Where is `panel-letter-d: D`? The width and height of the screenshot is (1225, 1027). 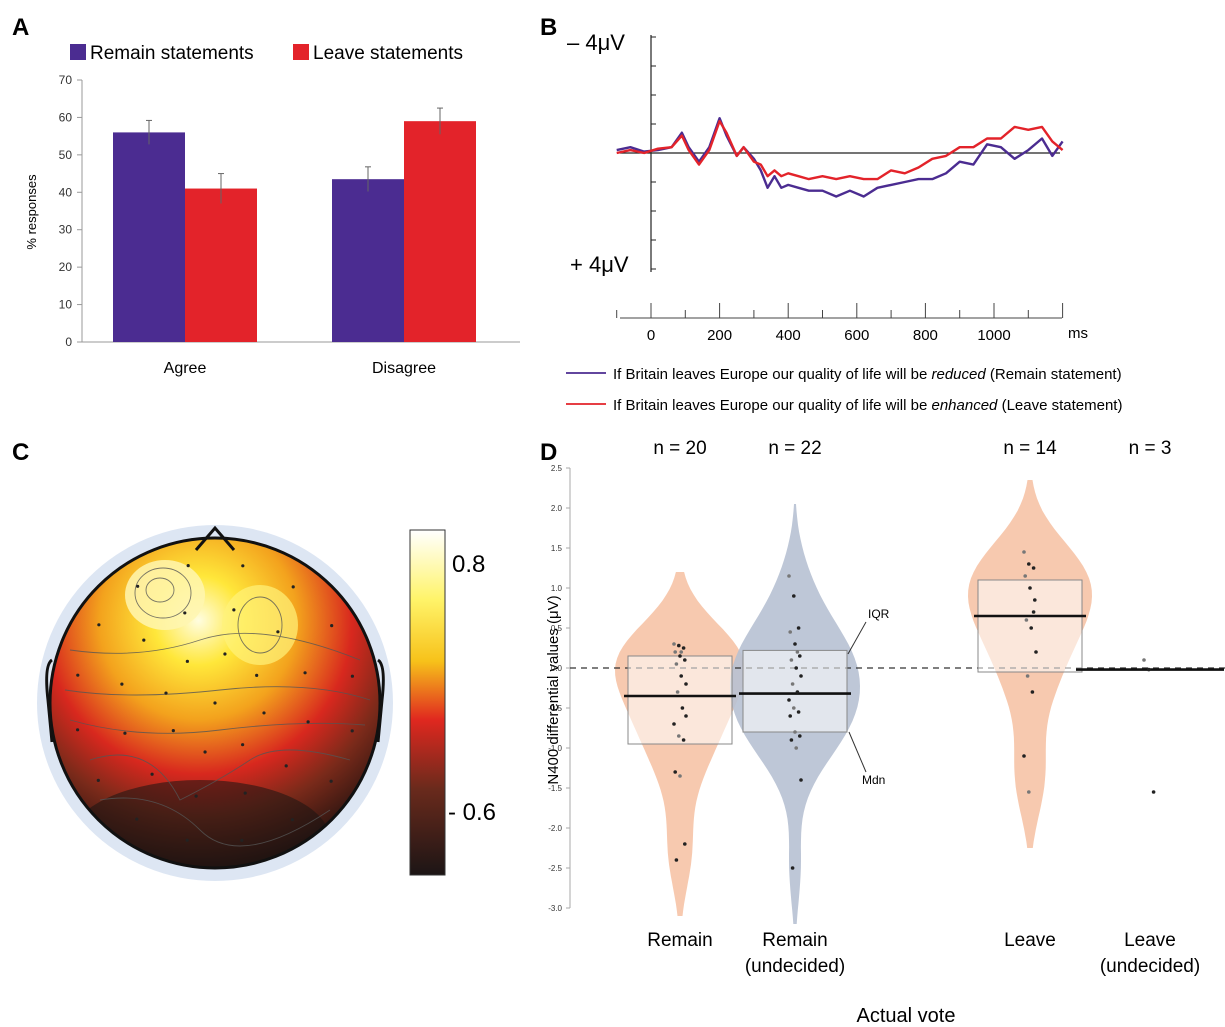
panel-letter-d: D is located at coordinates (548, 452).